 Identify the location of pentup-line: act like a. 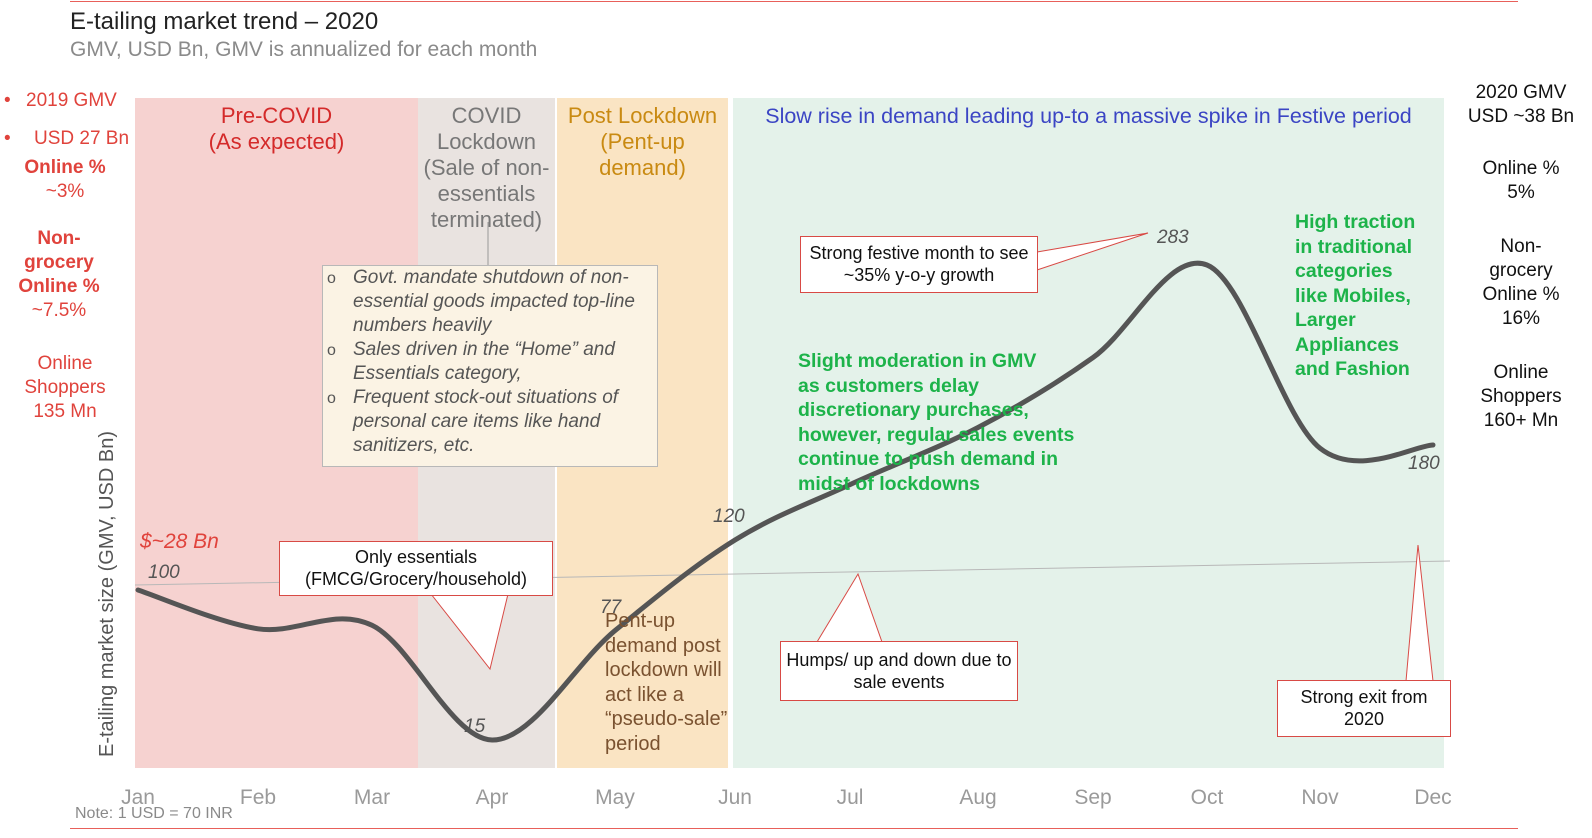
(644, 694).